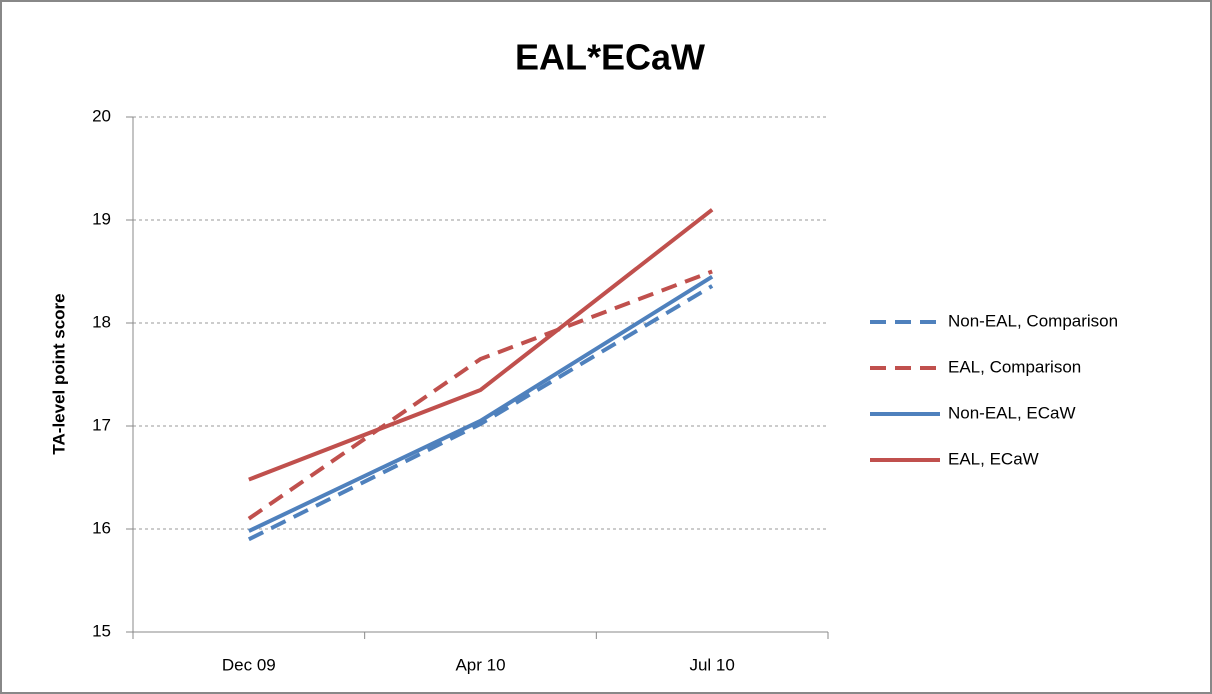 This screenshot has width=1212, height=694. I want to click on y-tick-label: 19, so click(101, 218).